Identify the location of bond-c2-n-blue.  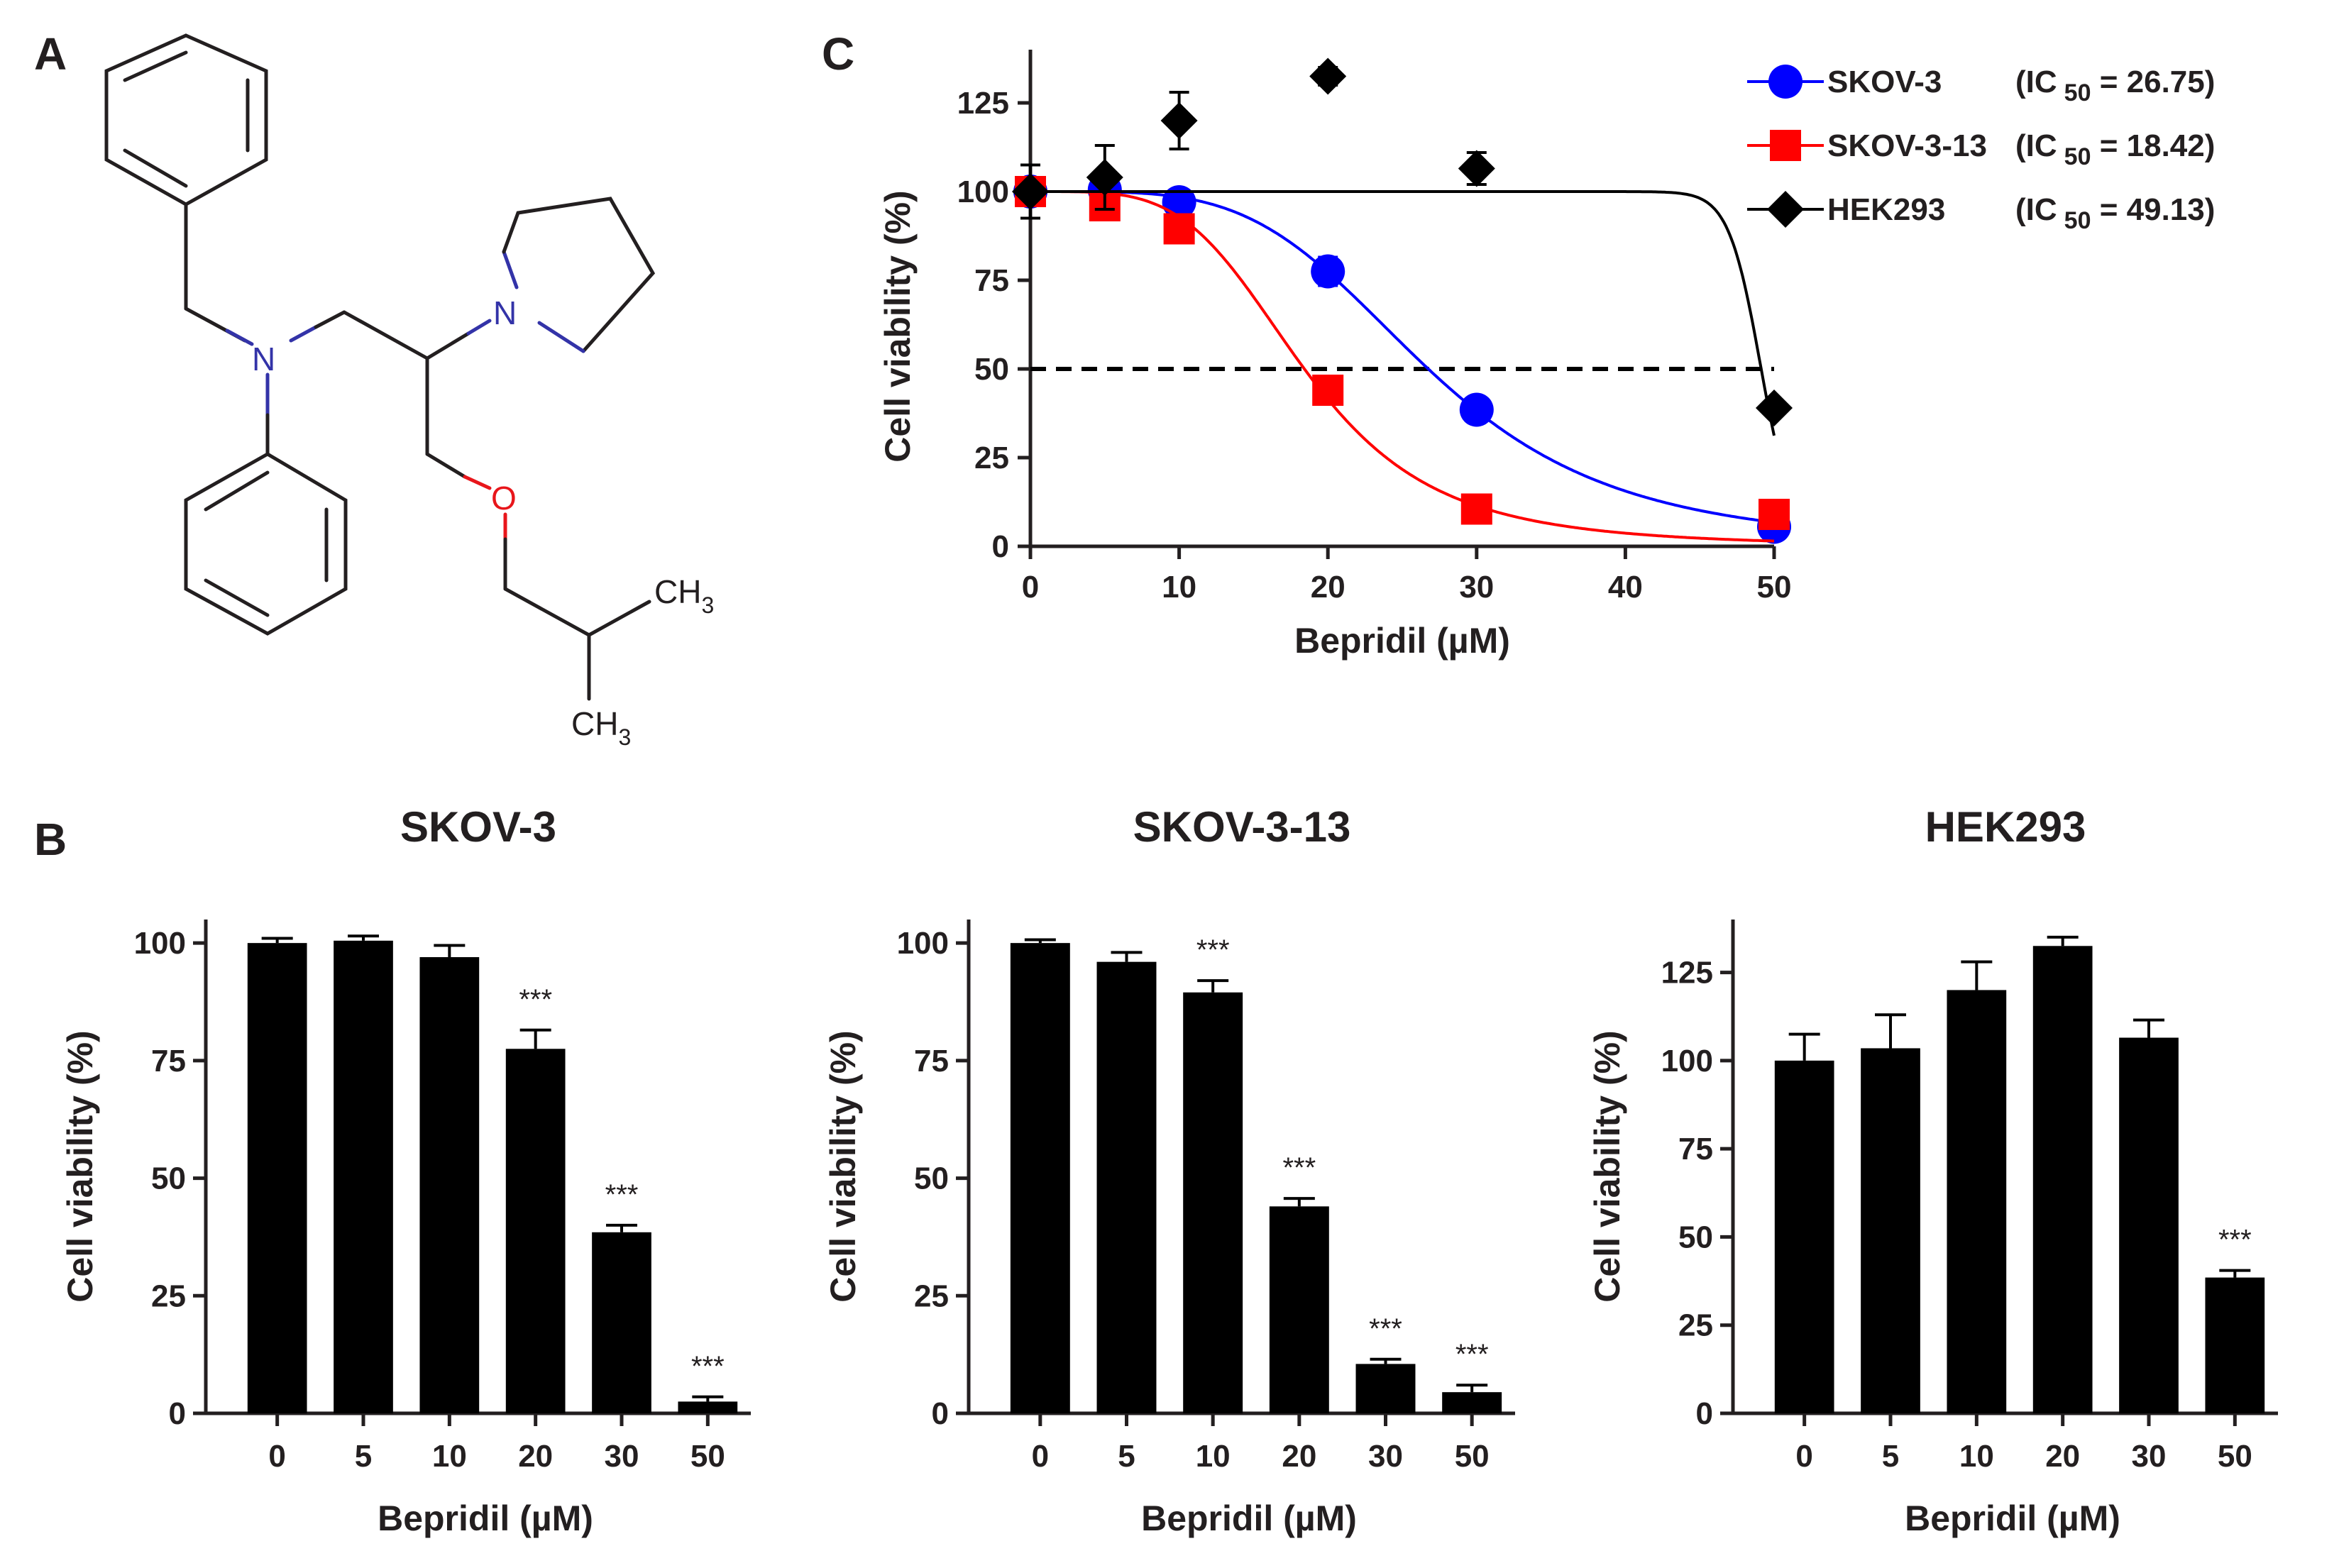
(479, 327).